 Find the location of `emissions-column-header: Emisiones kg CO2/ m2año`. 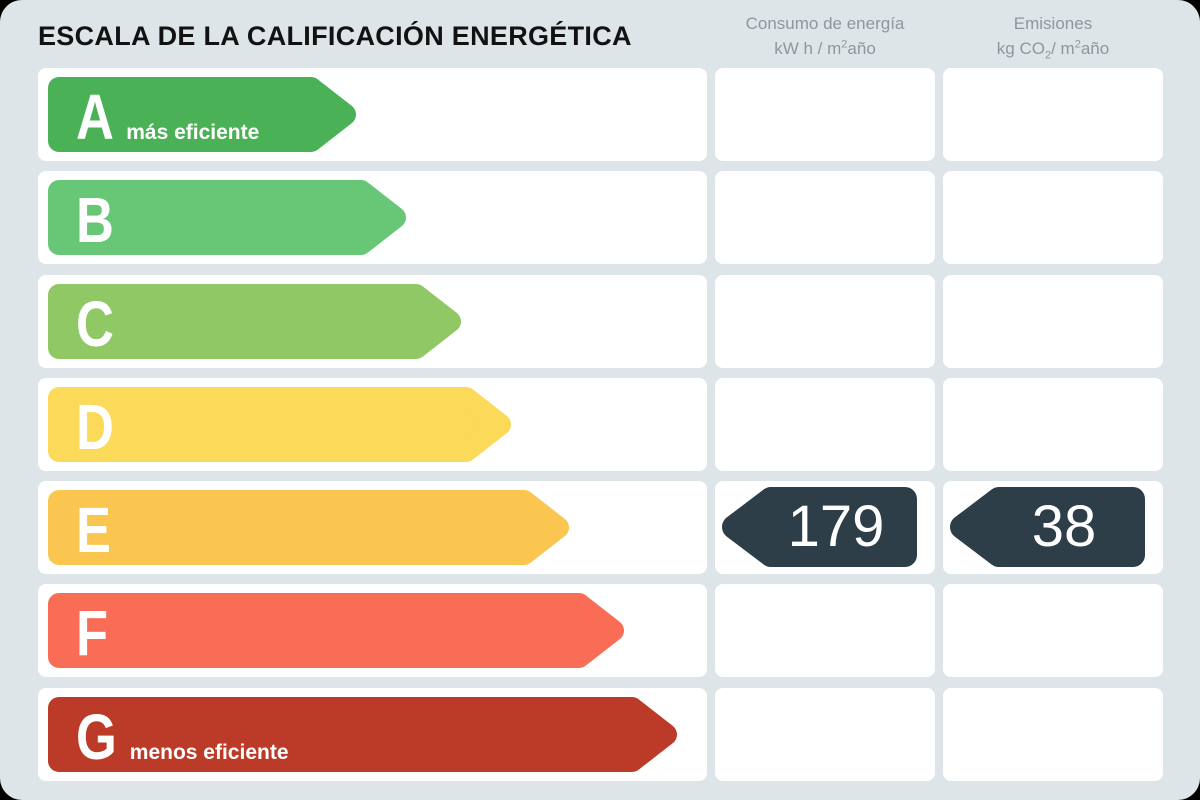

emissions-column-header: Emisiones kg CO2/ m2año is located at coordinates (1053, 39).